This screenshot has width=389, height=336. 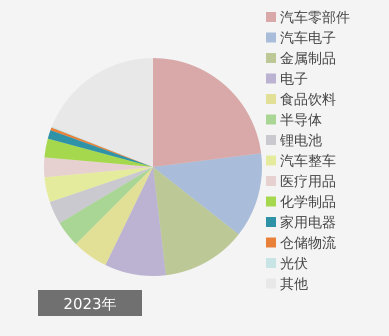 What do you see at coordinates (294, 80) in the screenshot?
I see `legend-label: 电子` at bounding box center [294, 80].